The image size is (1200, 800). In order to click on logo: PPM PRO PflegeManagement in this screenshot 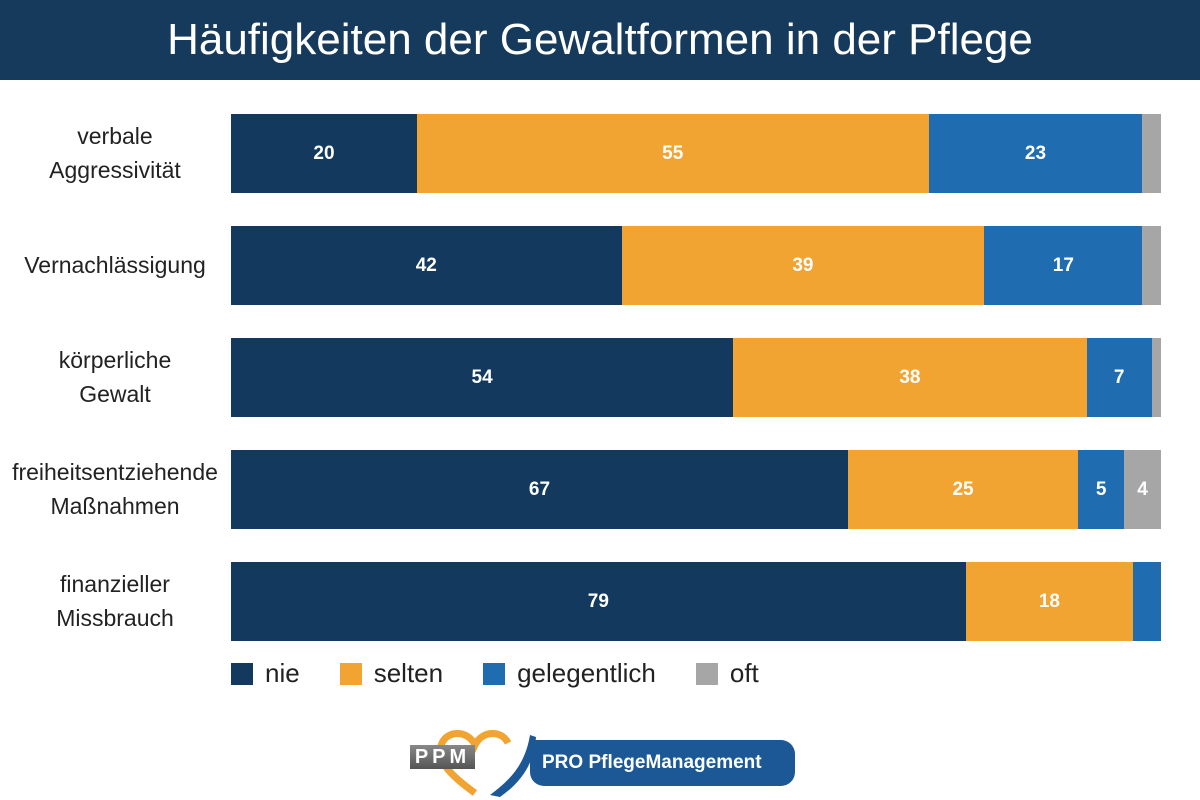, I will do `click(605, 762)`.